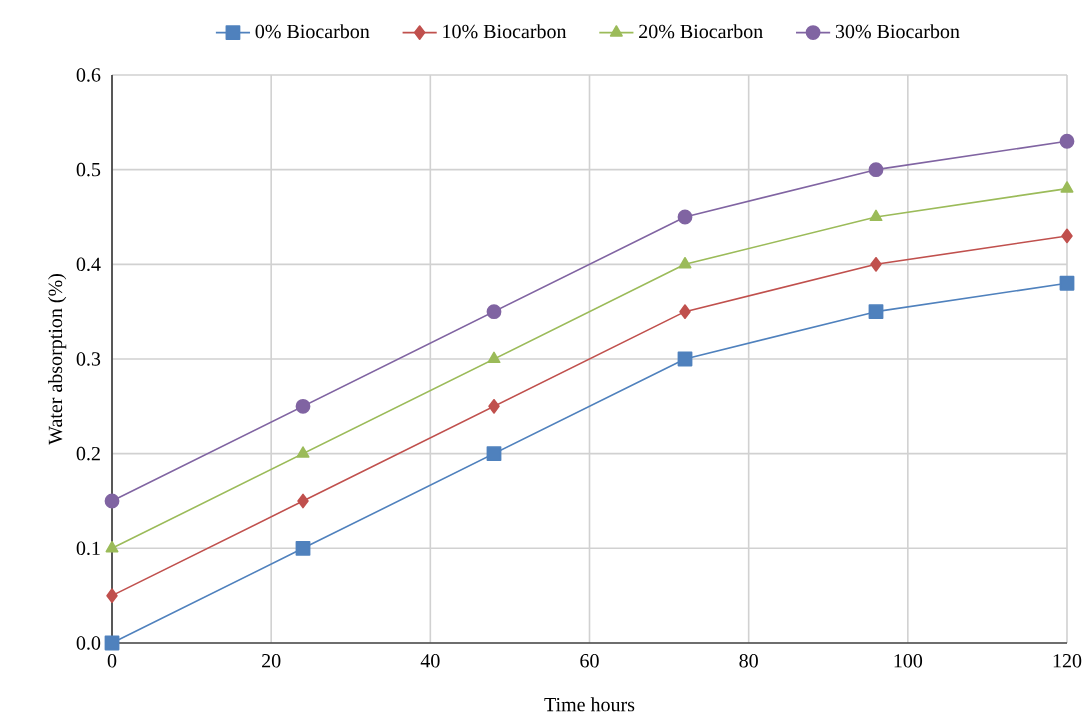 Image resolution: width=1087 pixels, height=728 pixels. I want to click on x-tick-label: 80, so click(748, 661).